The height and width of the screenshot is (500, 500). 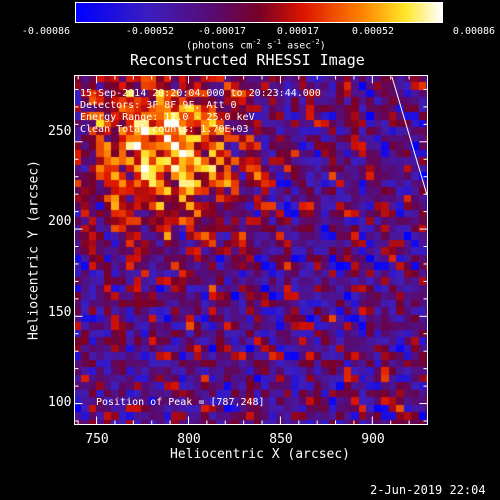 I want to click on counts-label: Clean Total counts: 1.70E+03, so click(x=164, y=129).